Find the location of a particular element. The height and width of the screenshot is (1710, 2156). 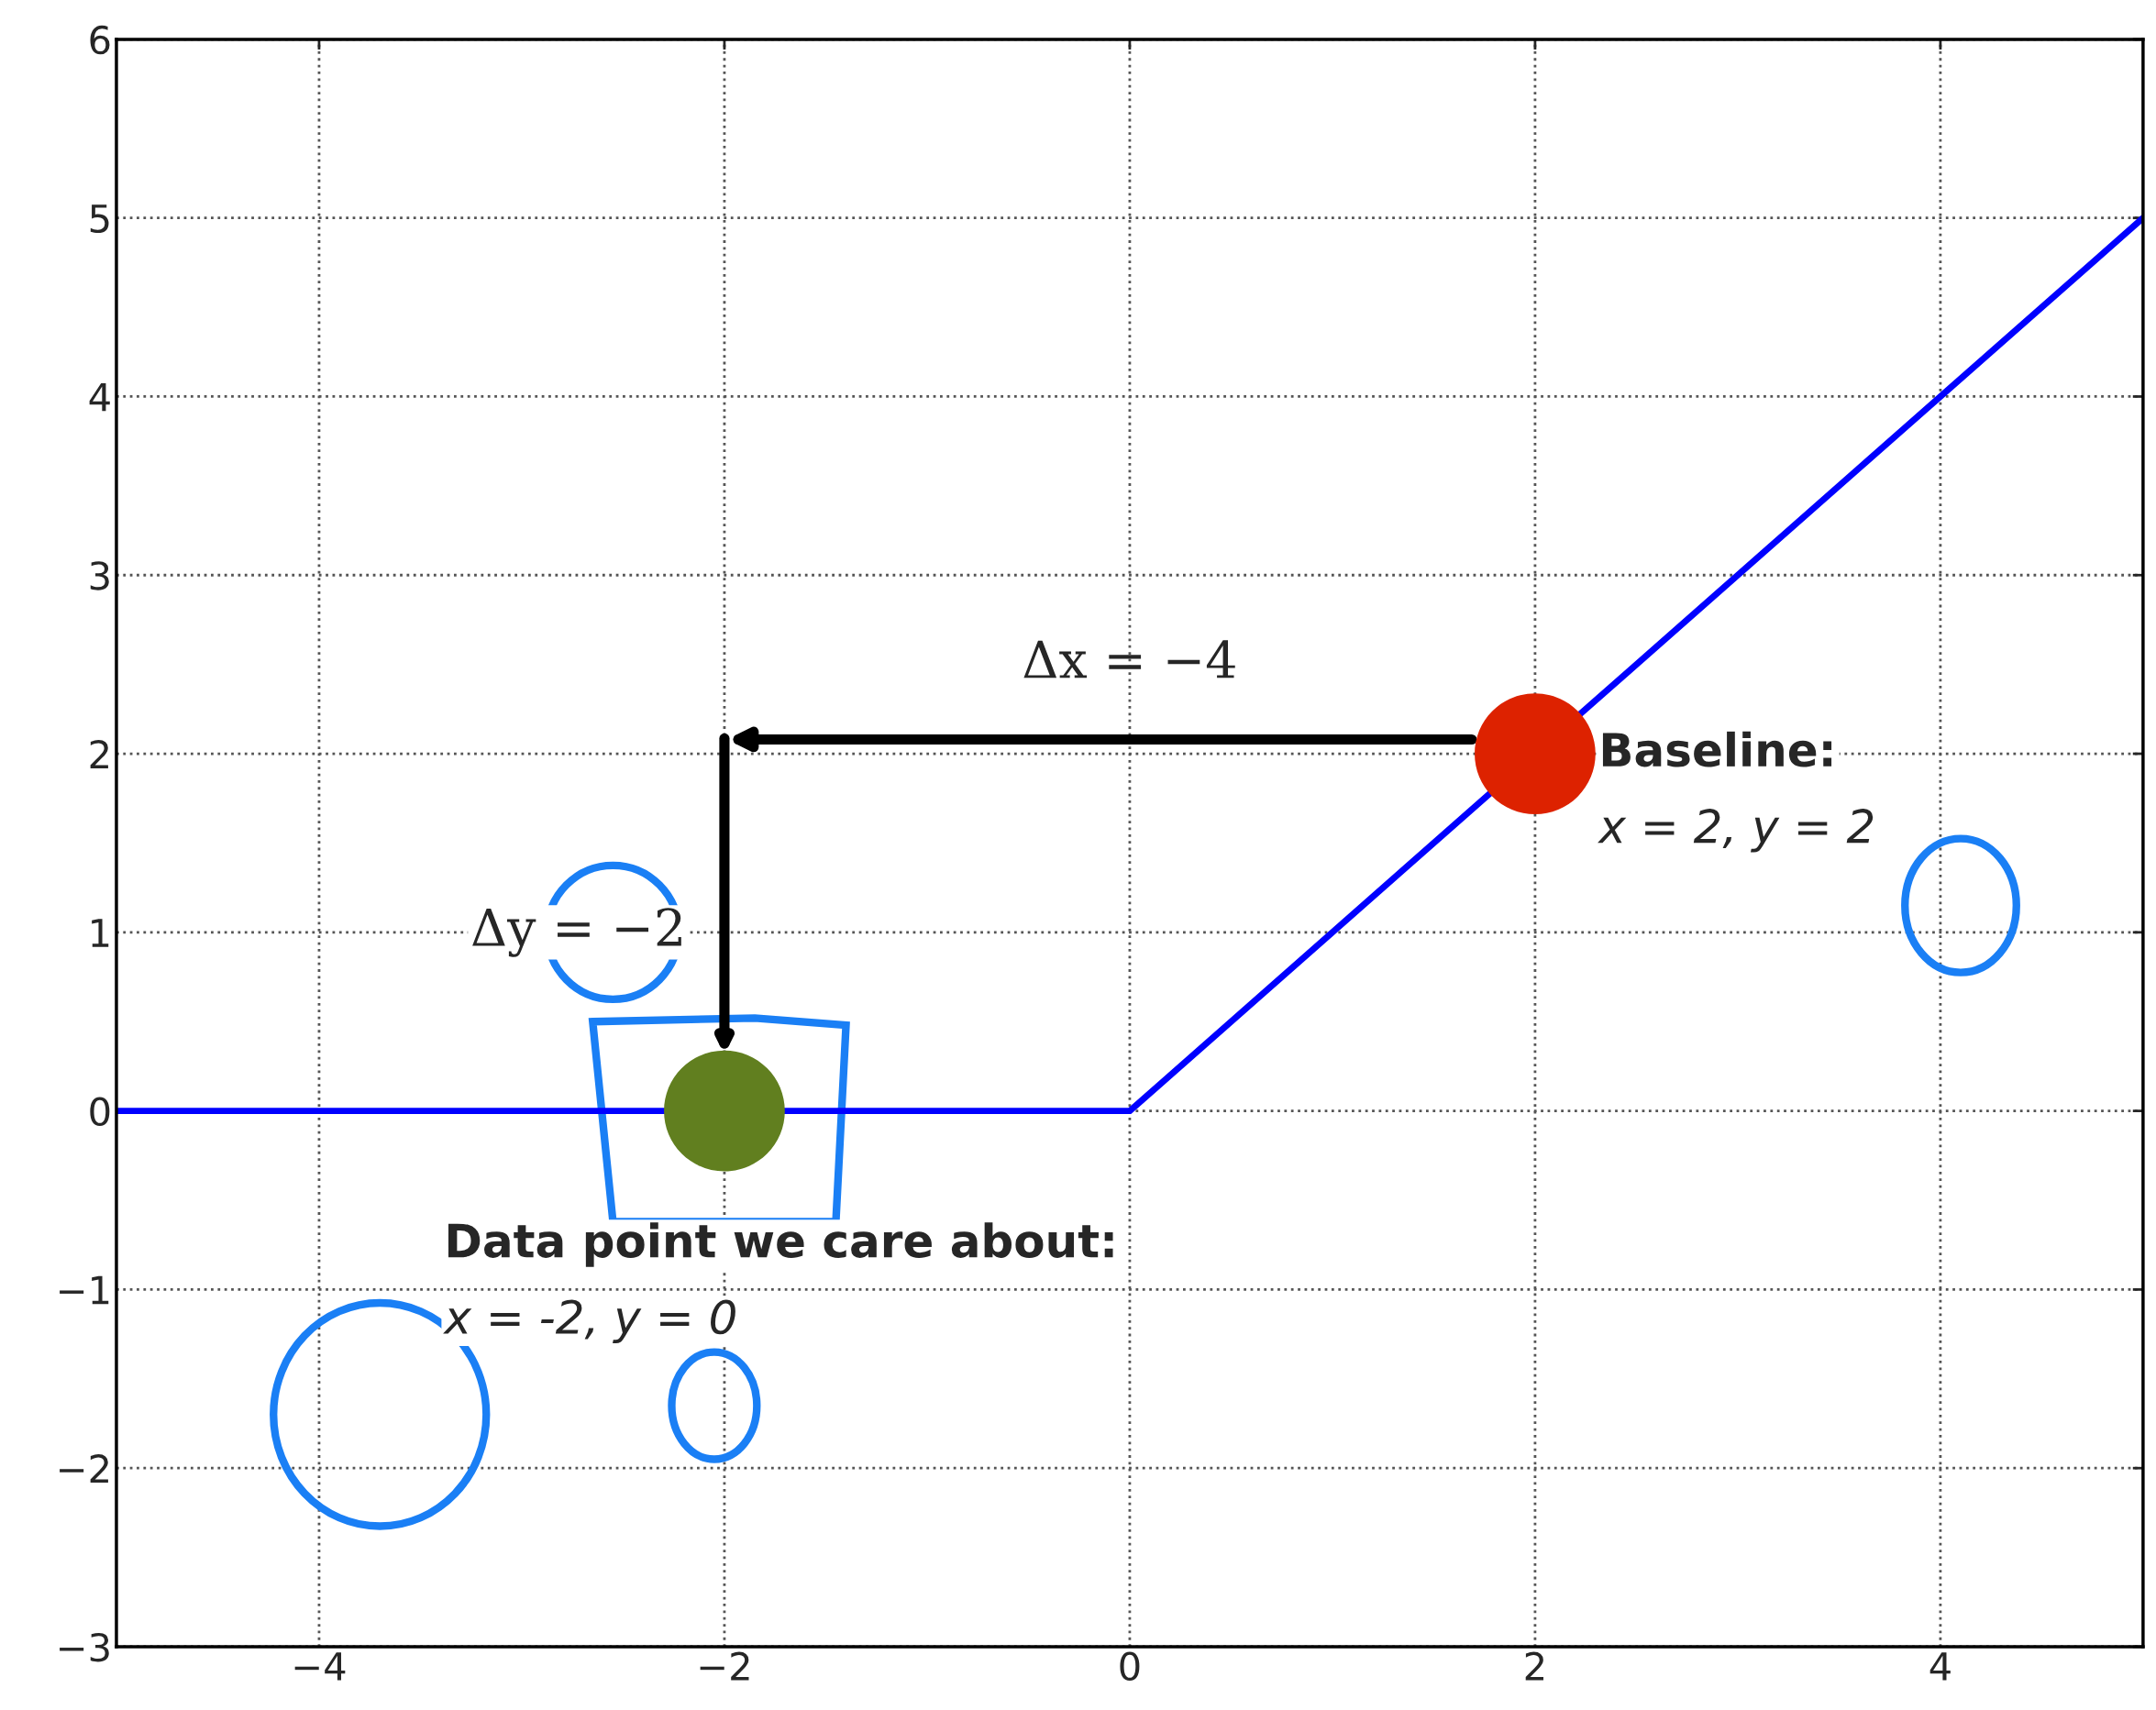

x-tick-label: 4 is located at coordinates (1940, 1666).